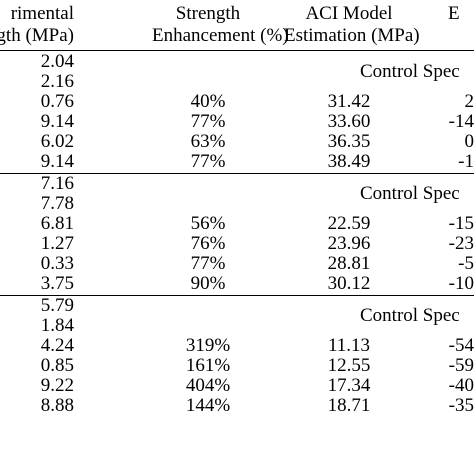 This screenshot has height=474, width=474. What do you see at coordinates (454, 13) in the screenshot?
I see `header-error-line1: E` at bounding box center [454, 13].